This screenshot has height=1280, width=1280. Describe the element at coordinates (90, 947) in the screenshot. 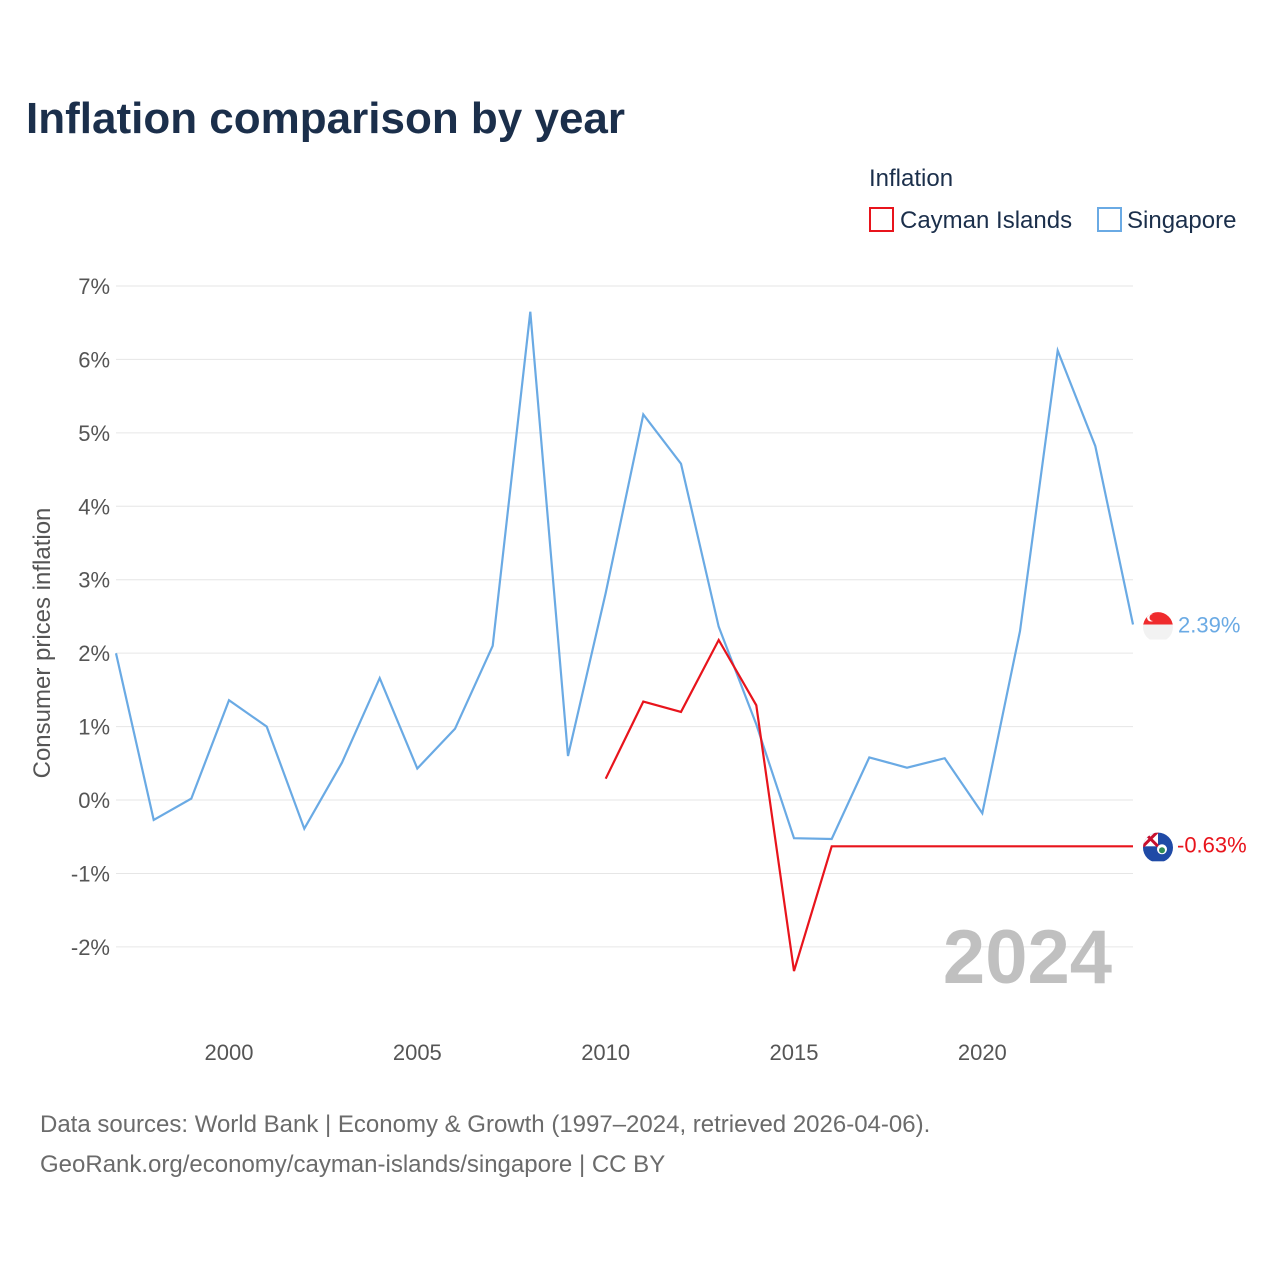

I see `y-tick-label: -2%` at that location.